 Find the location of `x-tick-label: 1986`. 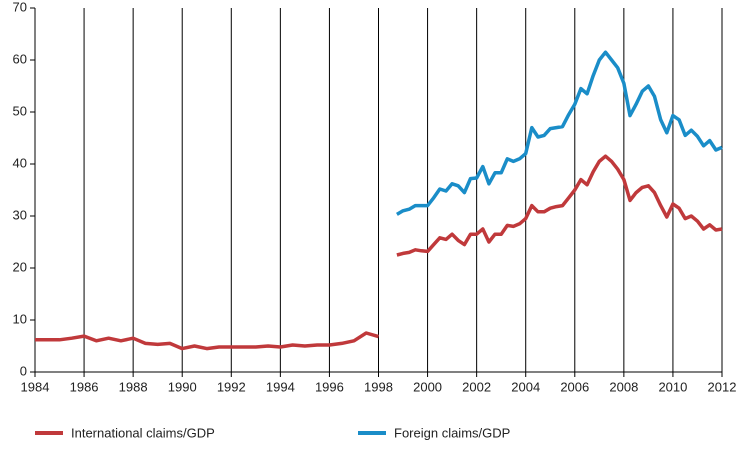

x-tick-label: 1986 is located at coordinates (84, 386).